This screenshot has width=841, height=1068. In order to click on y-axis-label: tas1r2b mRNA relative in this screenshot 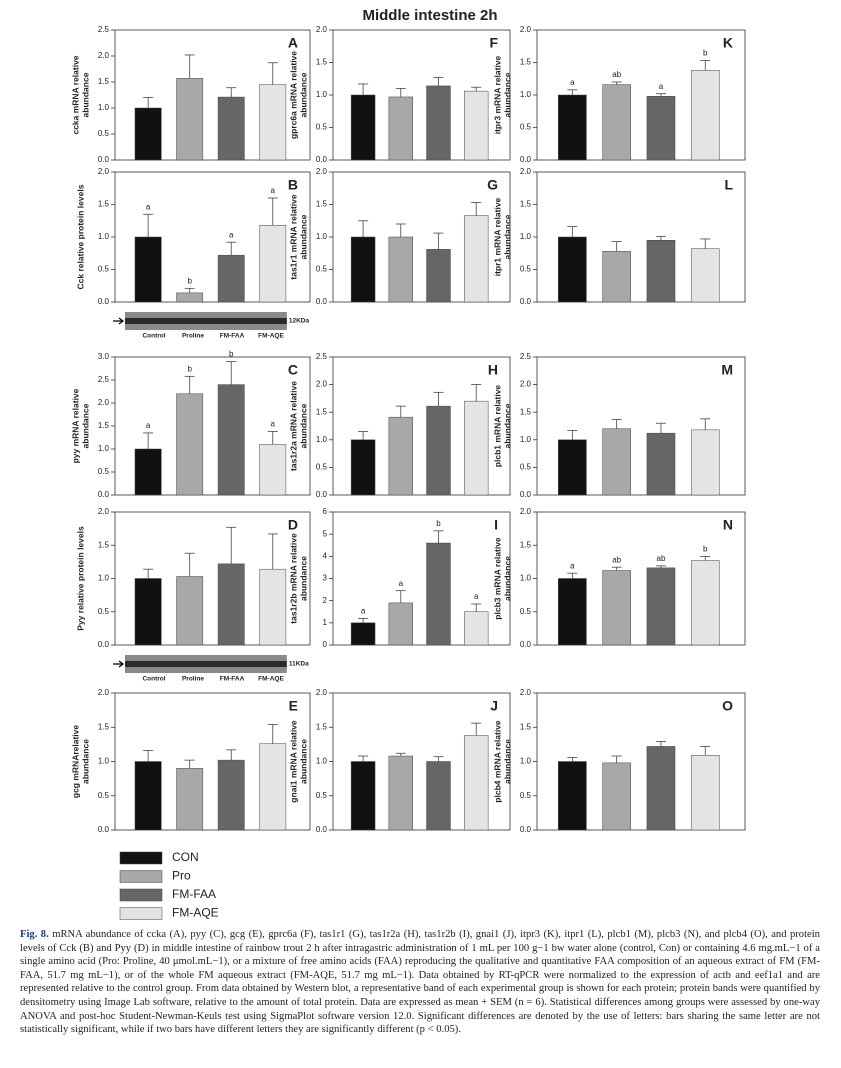, I will do `click(293, 578)`.